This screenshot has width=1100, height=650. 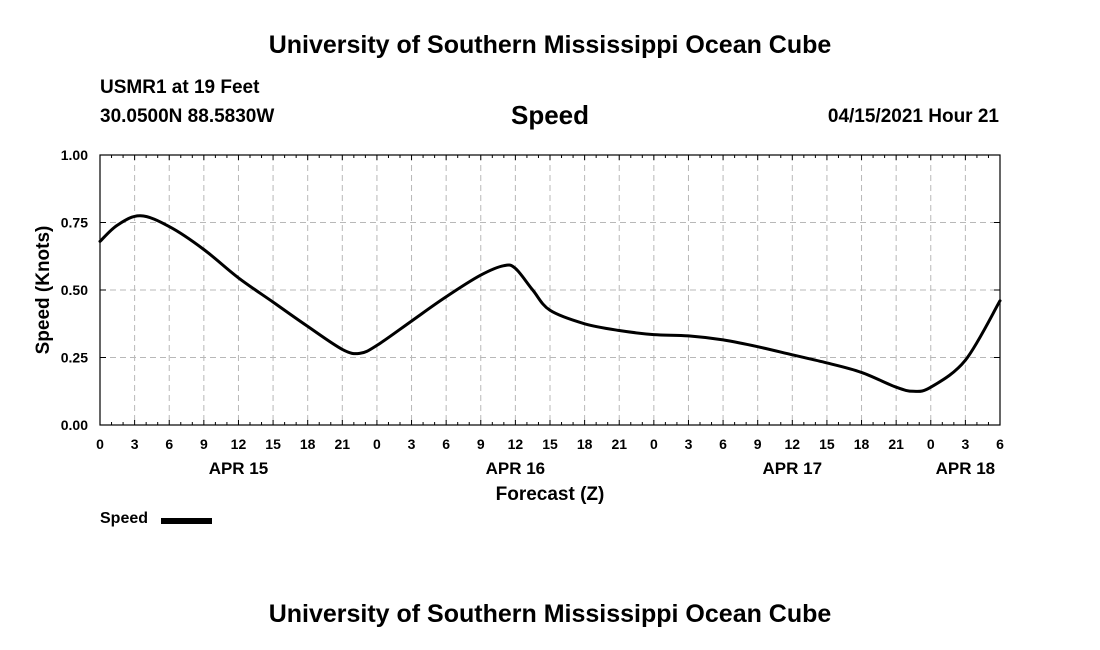 I want to click on legend-line-swatch, so click(x=186, y=521).